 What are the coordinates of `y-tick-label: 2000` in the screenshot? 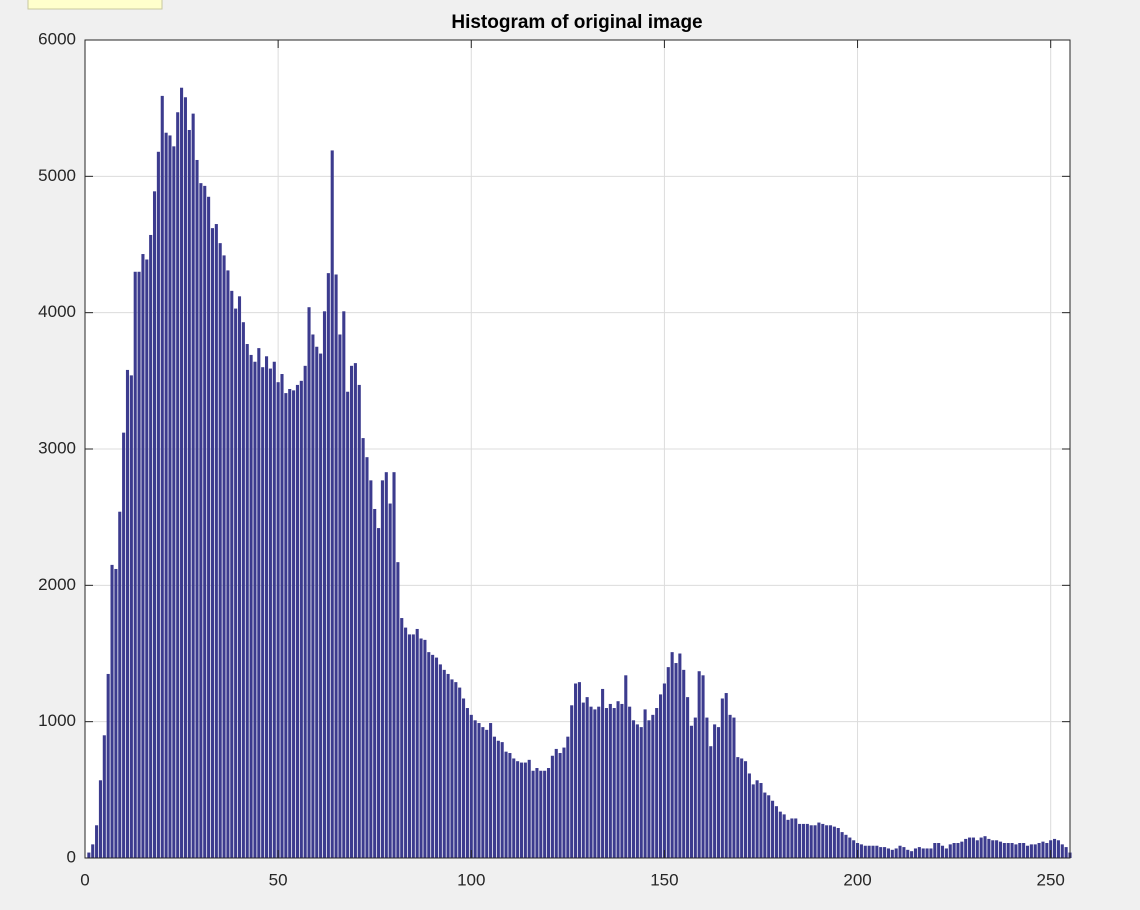 It's located at (57, 584).